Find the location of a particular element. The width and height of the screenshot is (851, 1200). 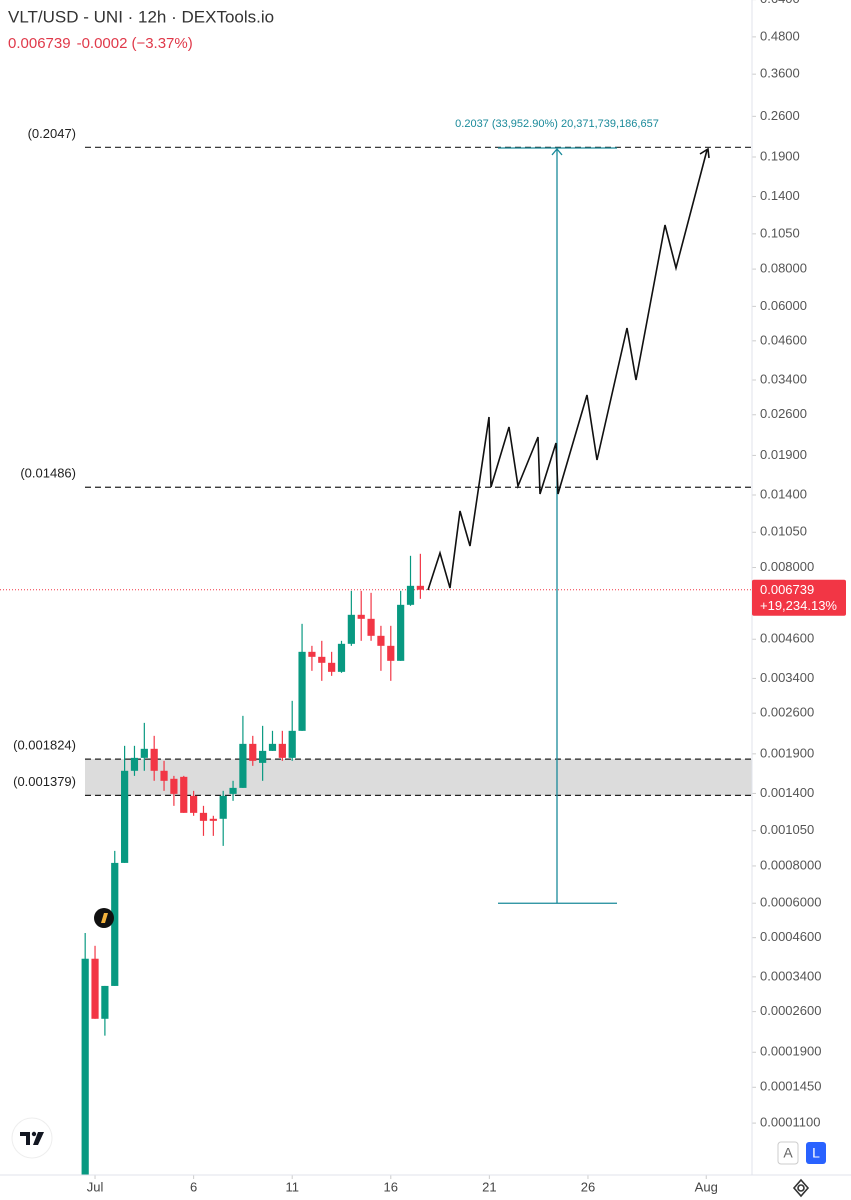

log-scale-button: L is located at coordinates (816, 1153).